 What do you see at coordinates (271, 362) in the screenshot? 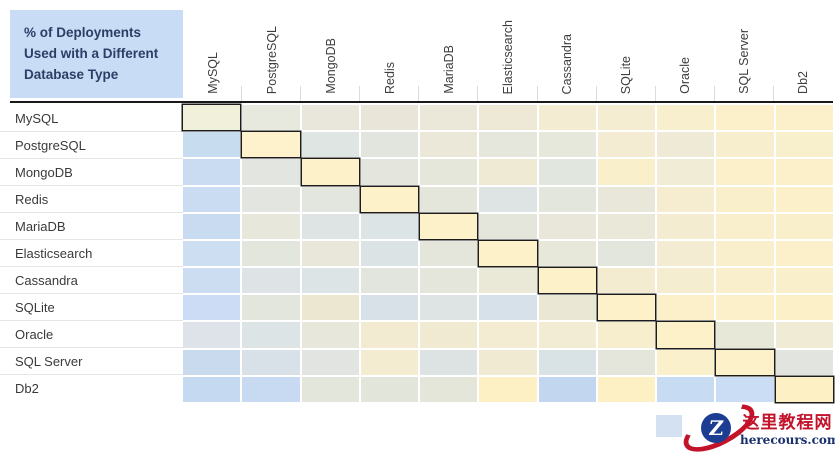
I see `cell-sql-server-x-postgresql` at bounding box center [271, 362].